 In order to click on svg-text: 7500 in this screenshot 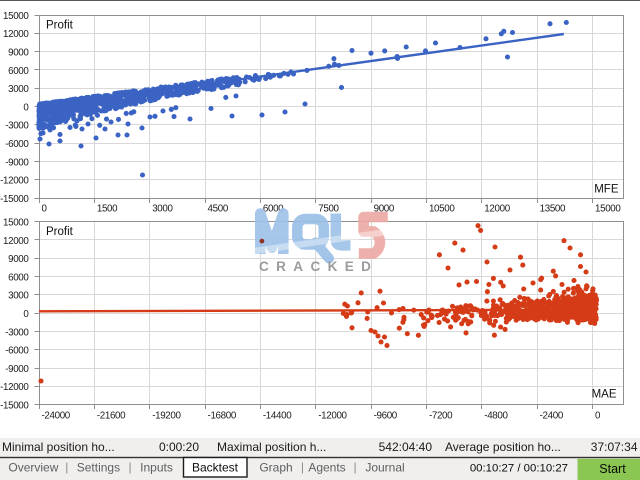, I will do `click(328, 208)`.